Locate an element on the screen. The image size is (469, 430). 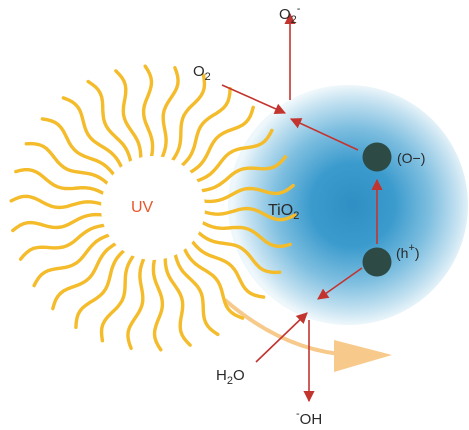
superoxide-label: O2- is located at coordinates (290, 14).